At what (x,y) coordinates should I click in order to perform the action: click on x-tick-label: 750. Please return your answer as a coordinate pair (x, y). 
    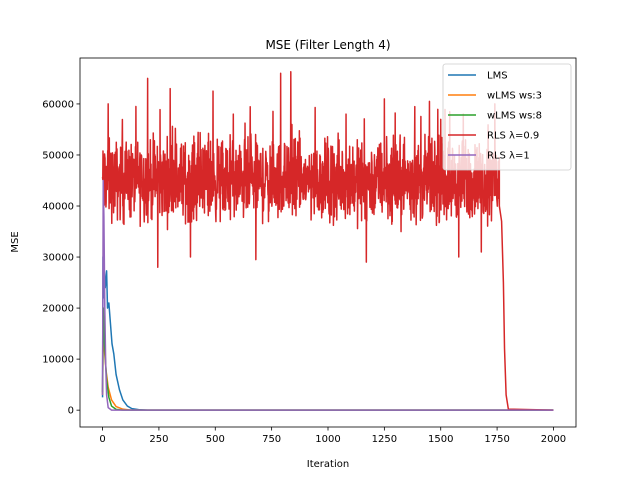
    Looking at the image, I should click on (271, 439).